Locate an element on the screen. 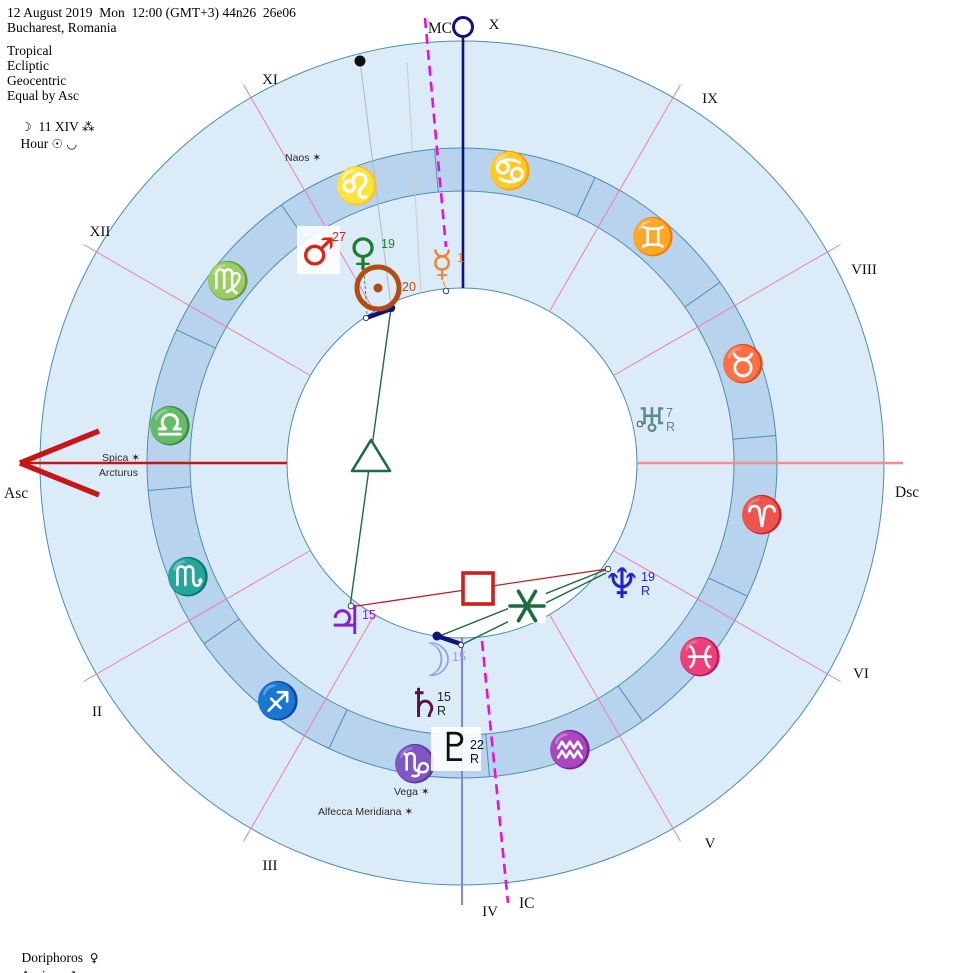 The image size is (967, 973). sign-pisces: ♓ is located at coordinates (700, 656).